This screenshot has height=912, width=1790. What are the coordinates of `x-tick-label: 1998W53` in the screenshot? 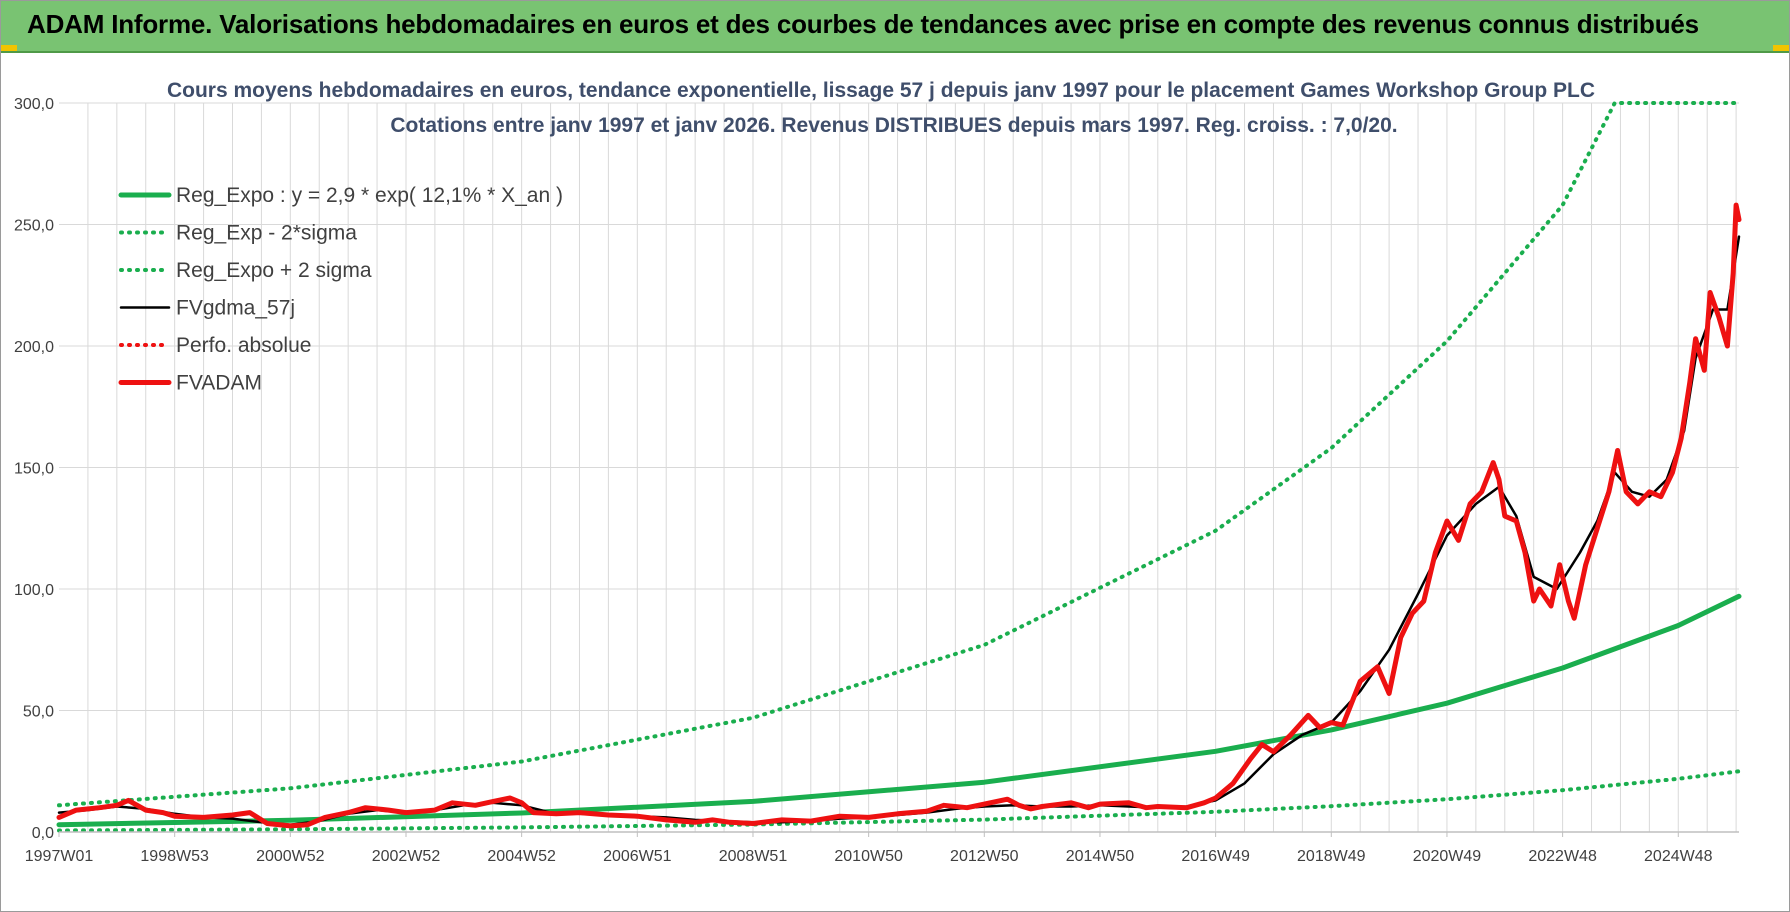 It's located at (174, 856).